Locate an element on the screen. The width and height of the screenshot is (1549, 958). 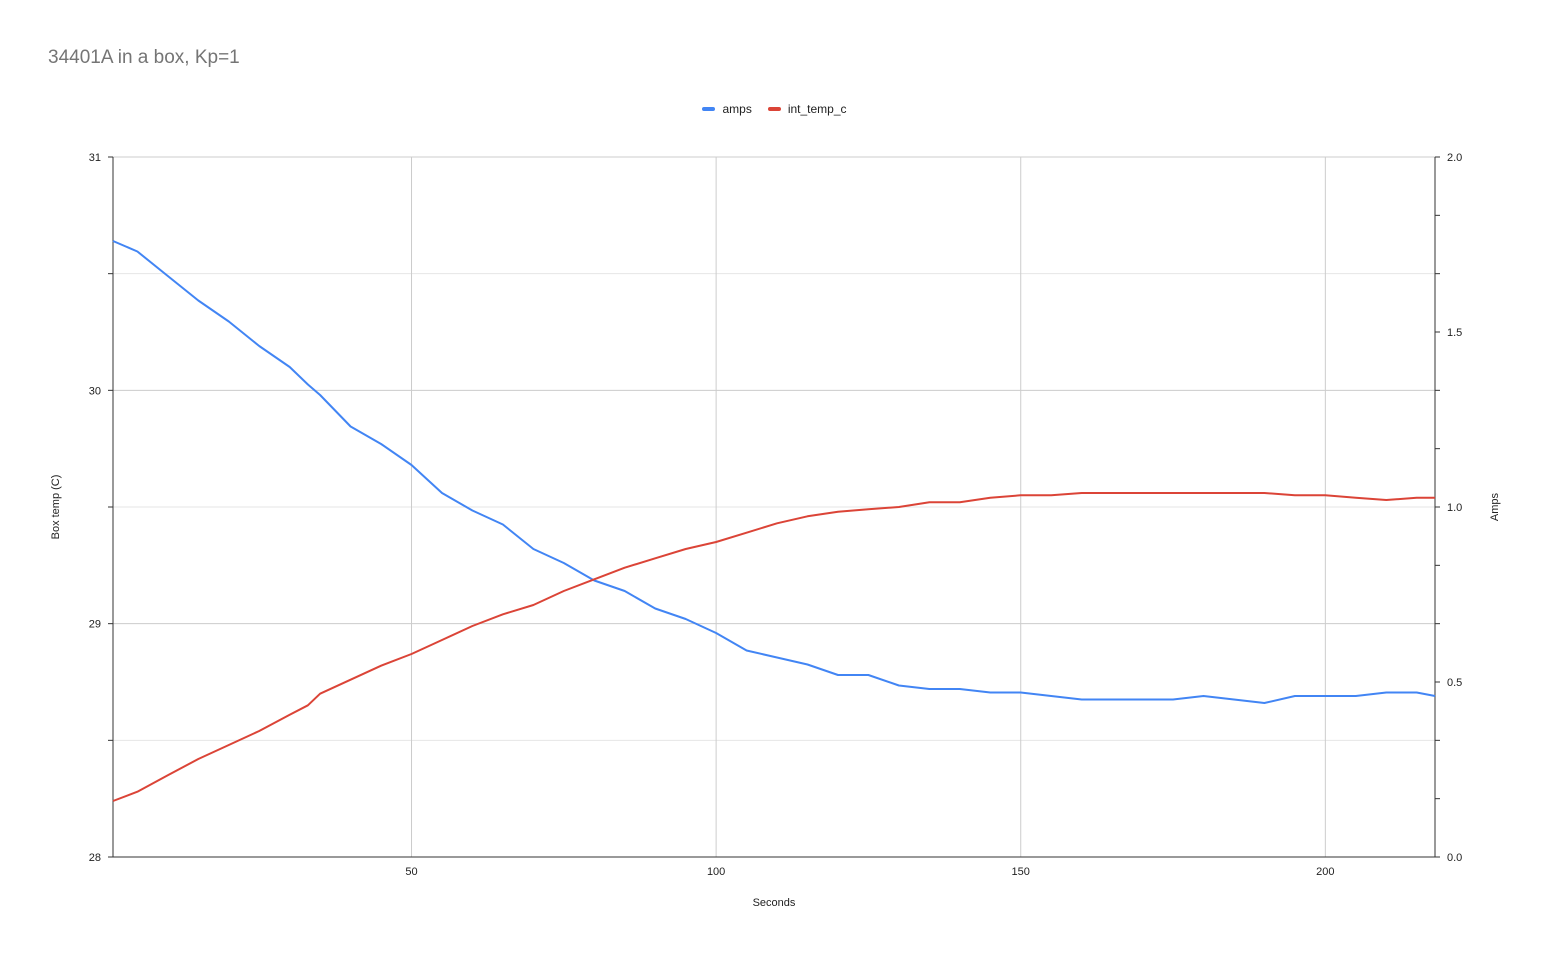
y-right-tick-label: 2.0 is located at coordinates (1454, 158).